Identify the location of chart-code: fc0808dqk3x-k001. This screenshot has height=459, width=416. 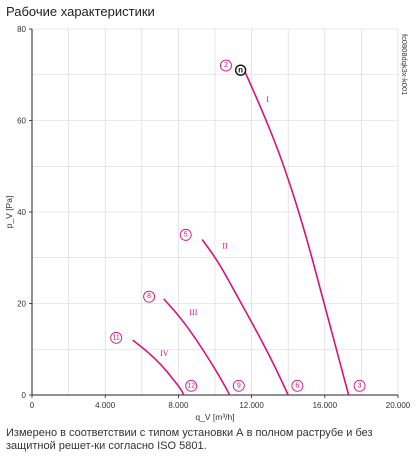
(404, 64).